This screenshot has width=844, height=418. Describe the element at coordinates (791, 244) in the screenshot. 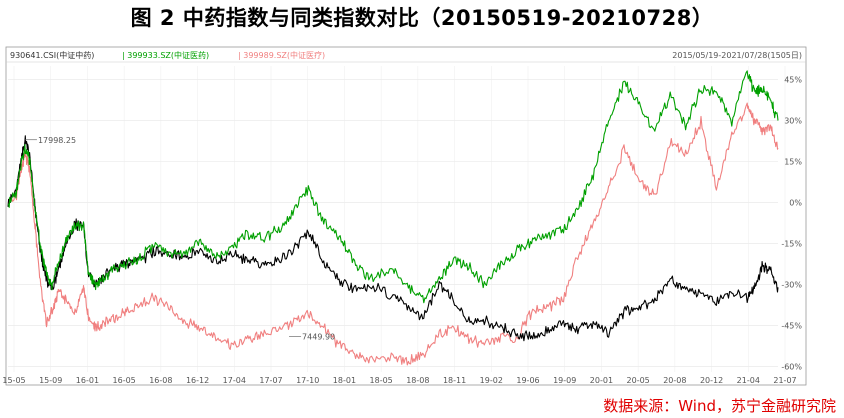

I see `y-tick-label: -15%` at that location.